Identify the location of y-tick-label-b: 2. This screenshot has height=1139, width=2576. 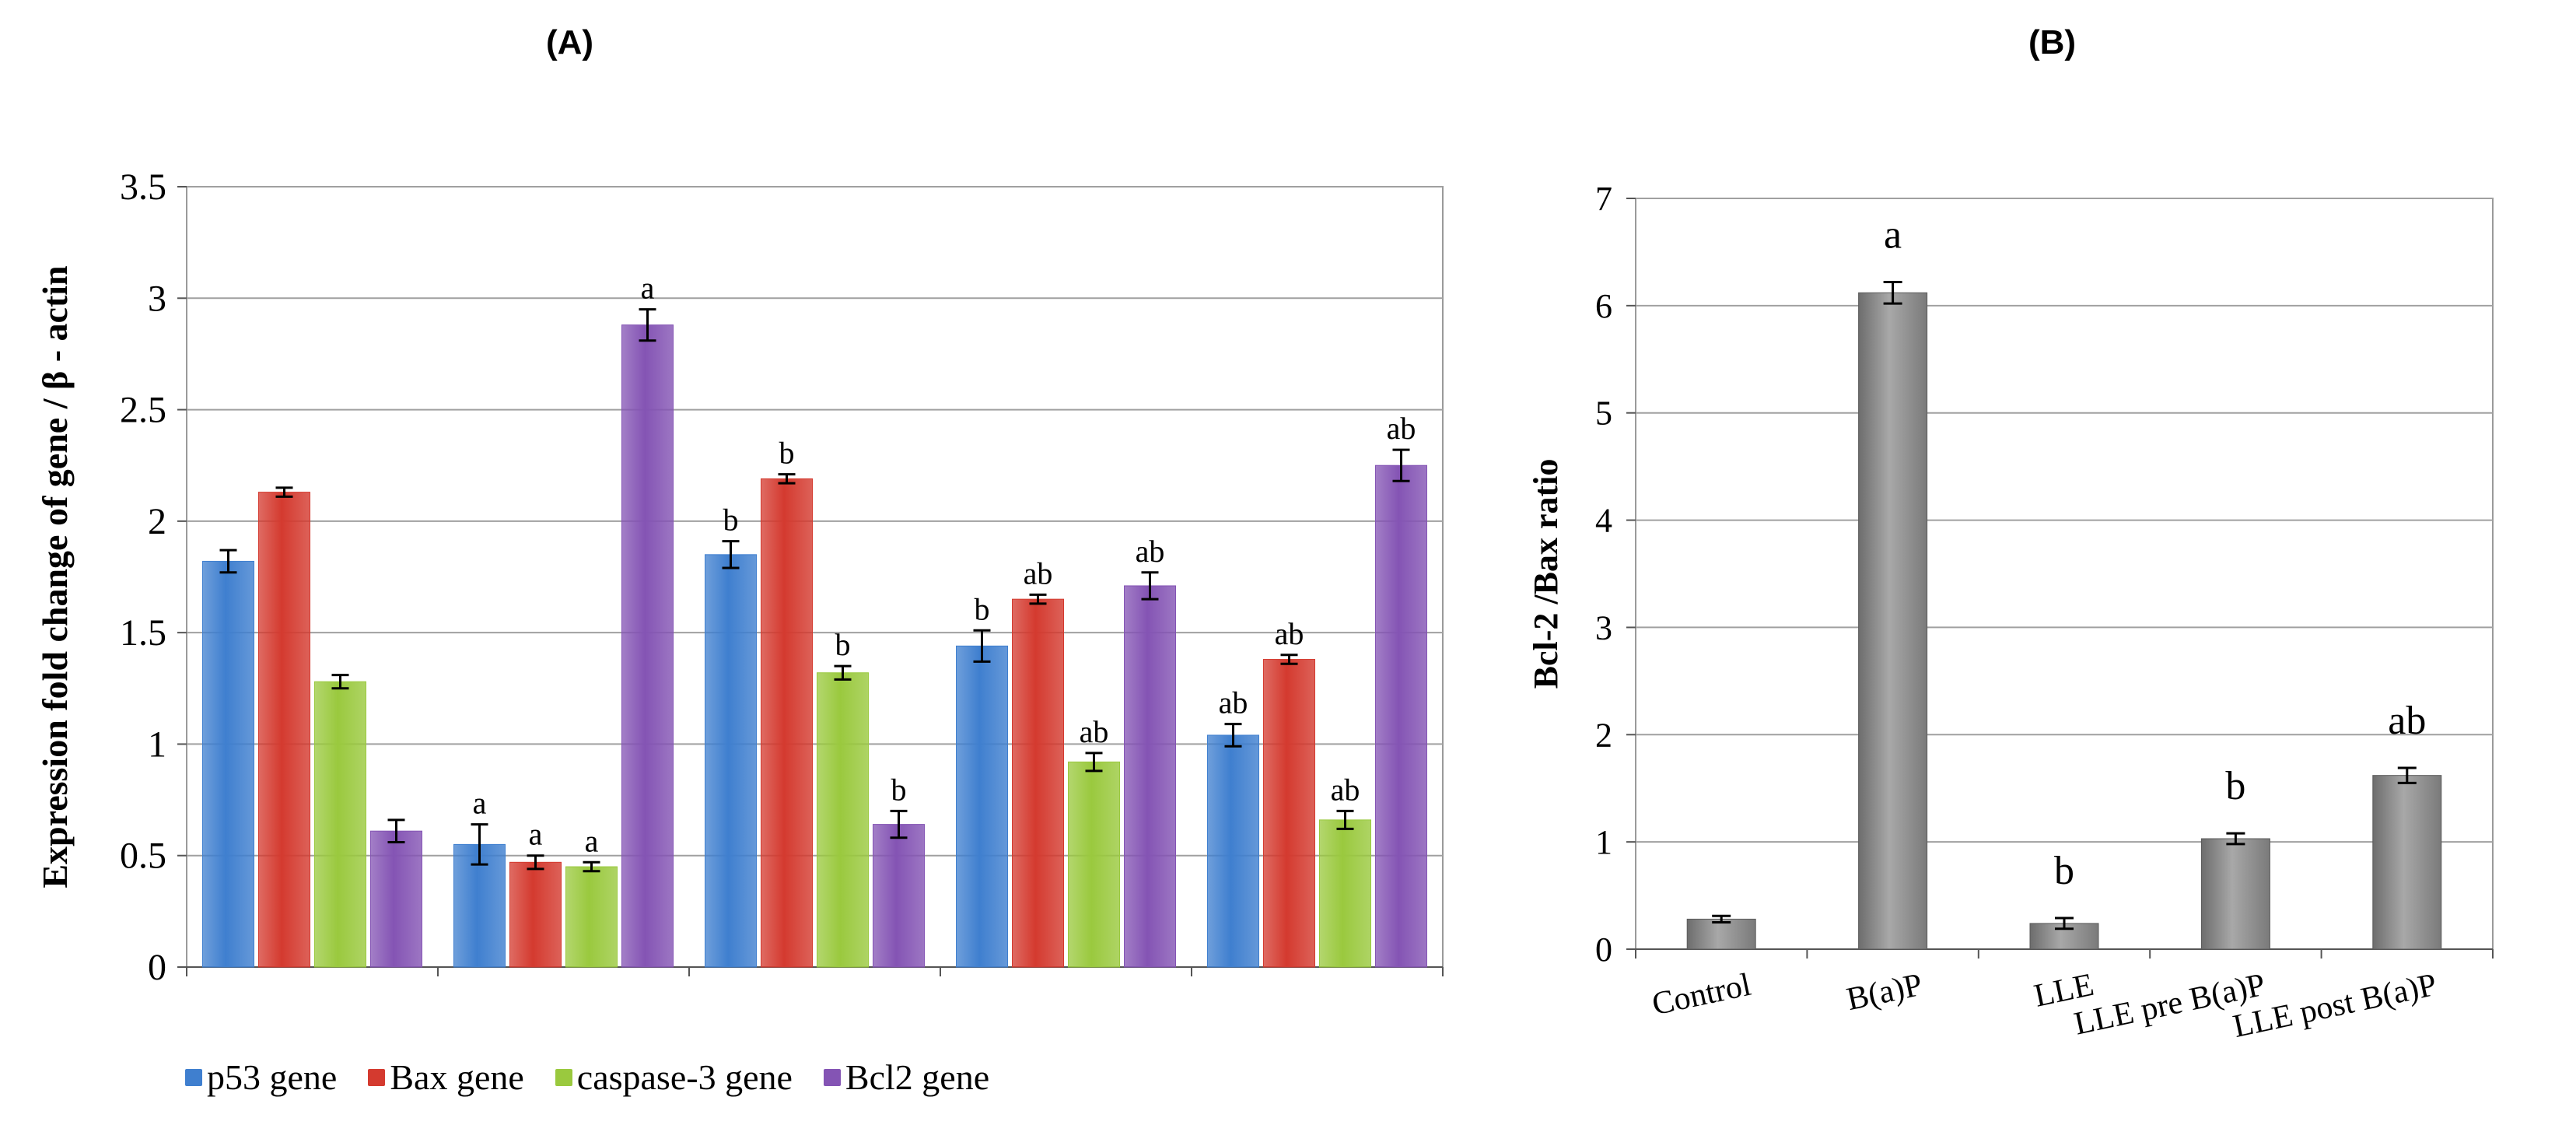
(1604, 735).